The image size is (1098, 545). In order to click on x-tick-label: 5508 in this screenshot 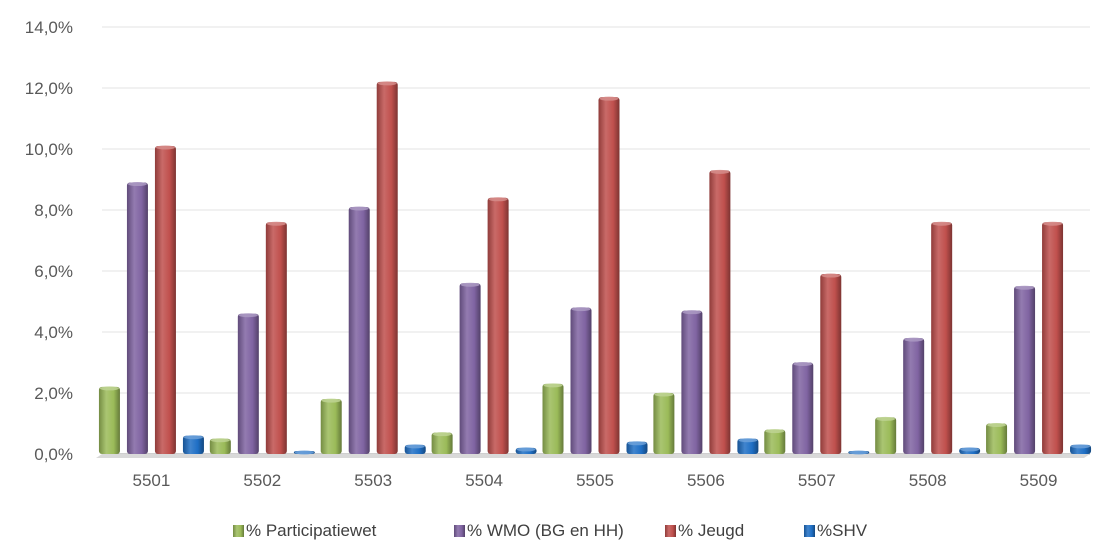, I will do `click(928, 480)`.